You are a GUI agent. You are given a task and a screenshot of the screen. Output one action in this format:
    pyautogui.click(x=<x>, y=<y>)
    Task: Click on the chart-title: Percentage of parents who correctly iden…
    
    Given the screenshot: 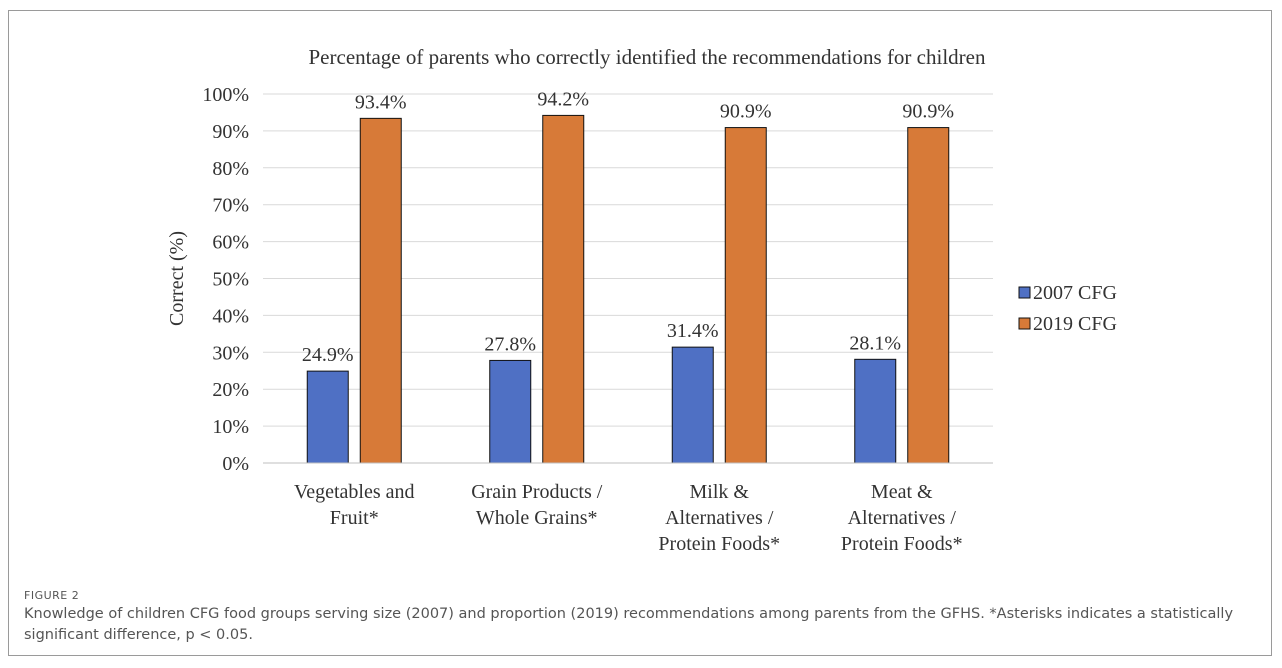 What is the action you would take?
    pyautogui.click(x=647, y=57)
    